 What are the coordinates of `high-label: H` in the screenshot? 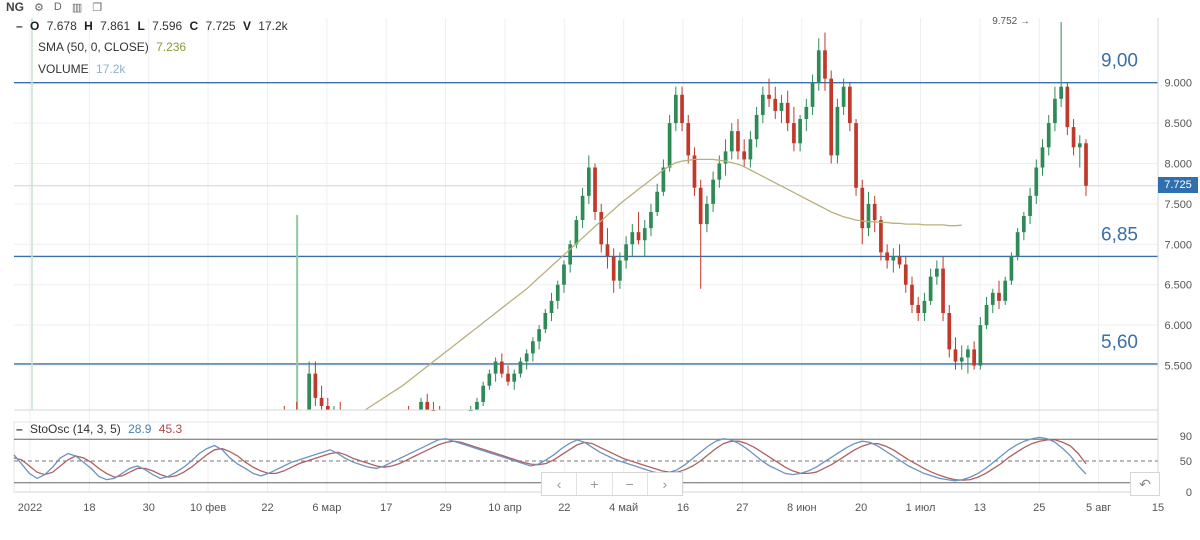 It's located at (88, 26).